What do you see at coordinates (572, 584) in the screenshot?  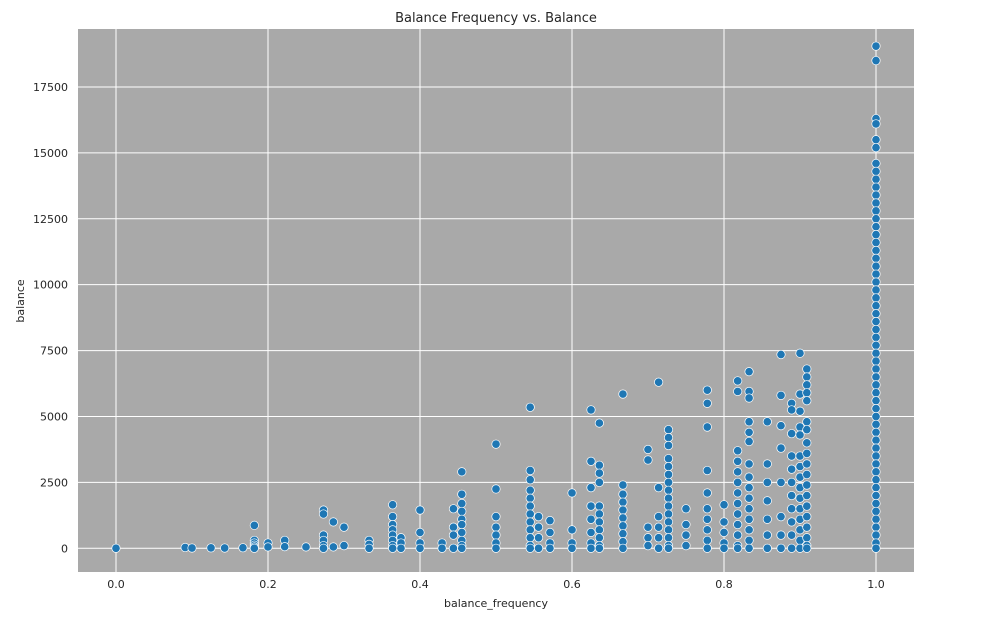 I see `x-tick-label: 0.6` at bounding box center [572, 584].